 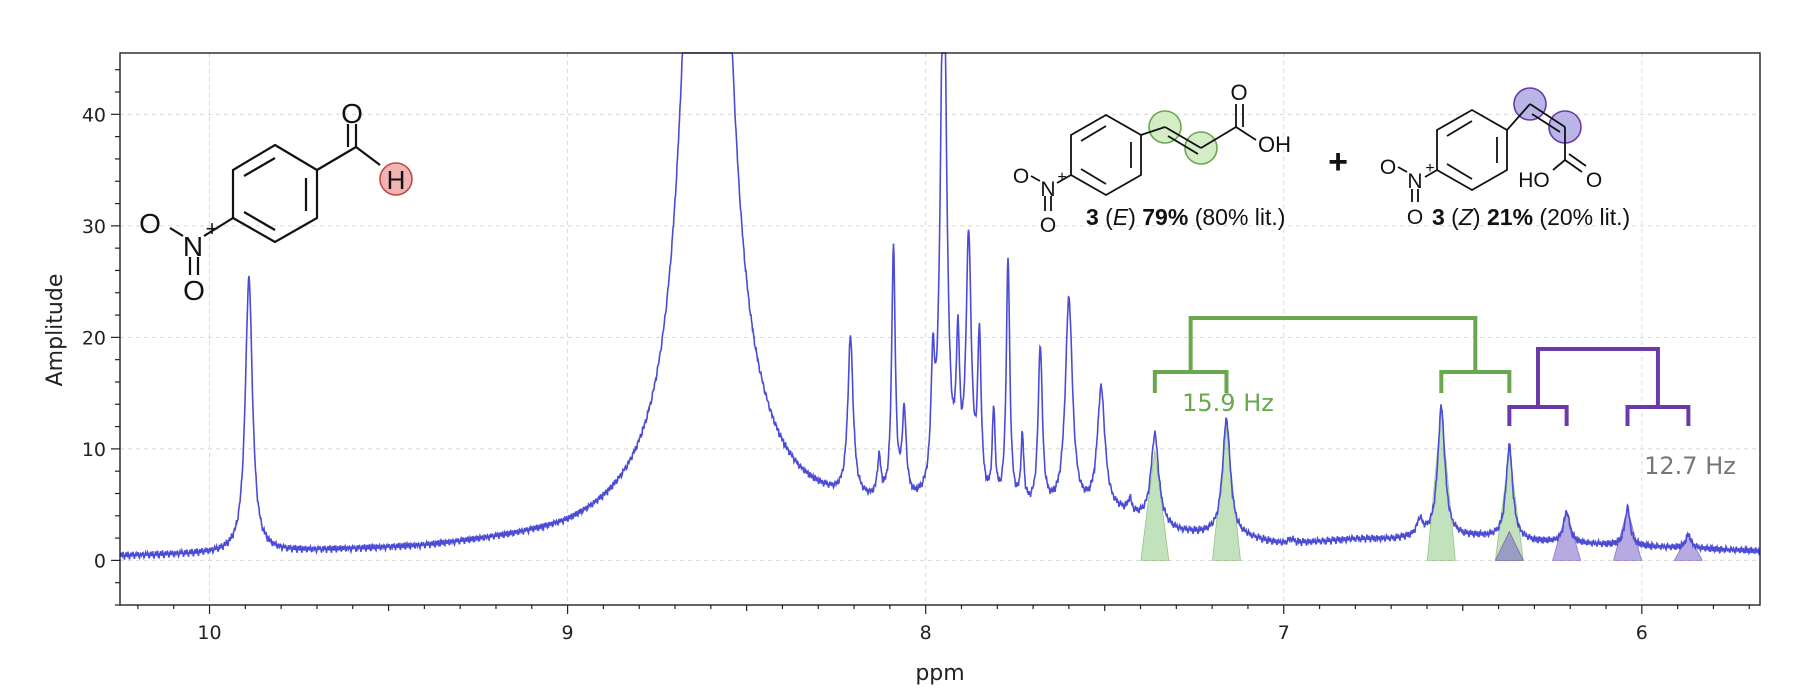 I want to click on isomer-label: E, so click(x=1121, y=217).